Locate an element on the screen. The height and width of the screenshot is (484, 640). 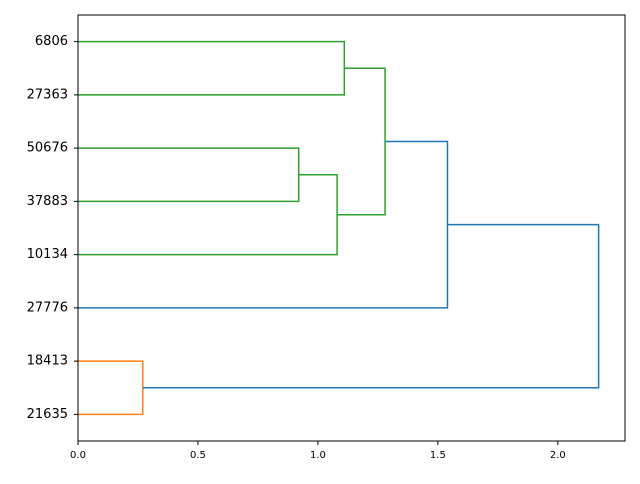
y-tick-label: 37883 is located at coordinates (47, 201).